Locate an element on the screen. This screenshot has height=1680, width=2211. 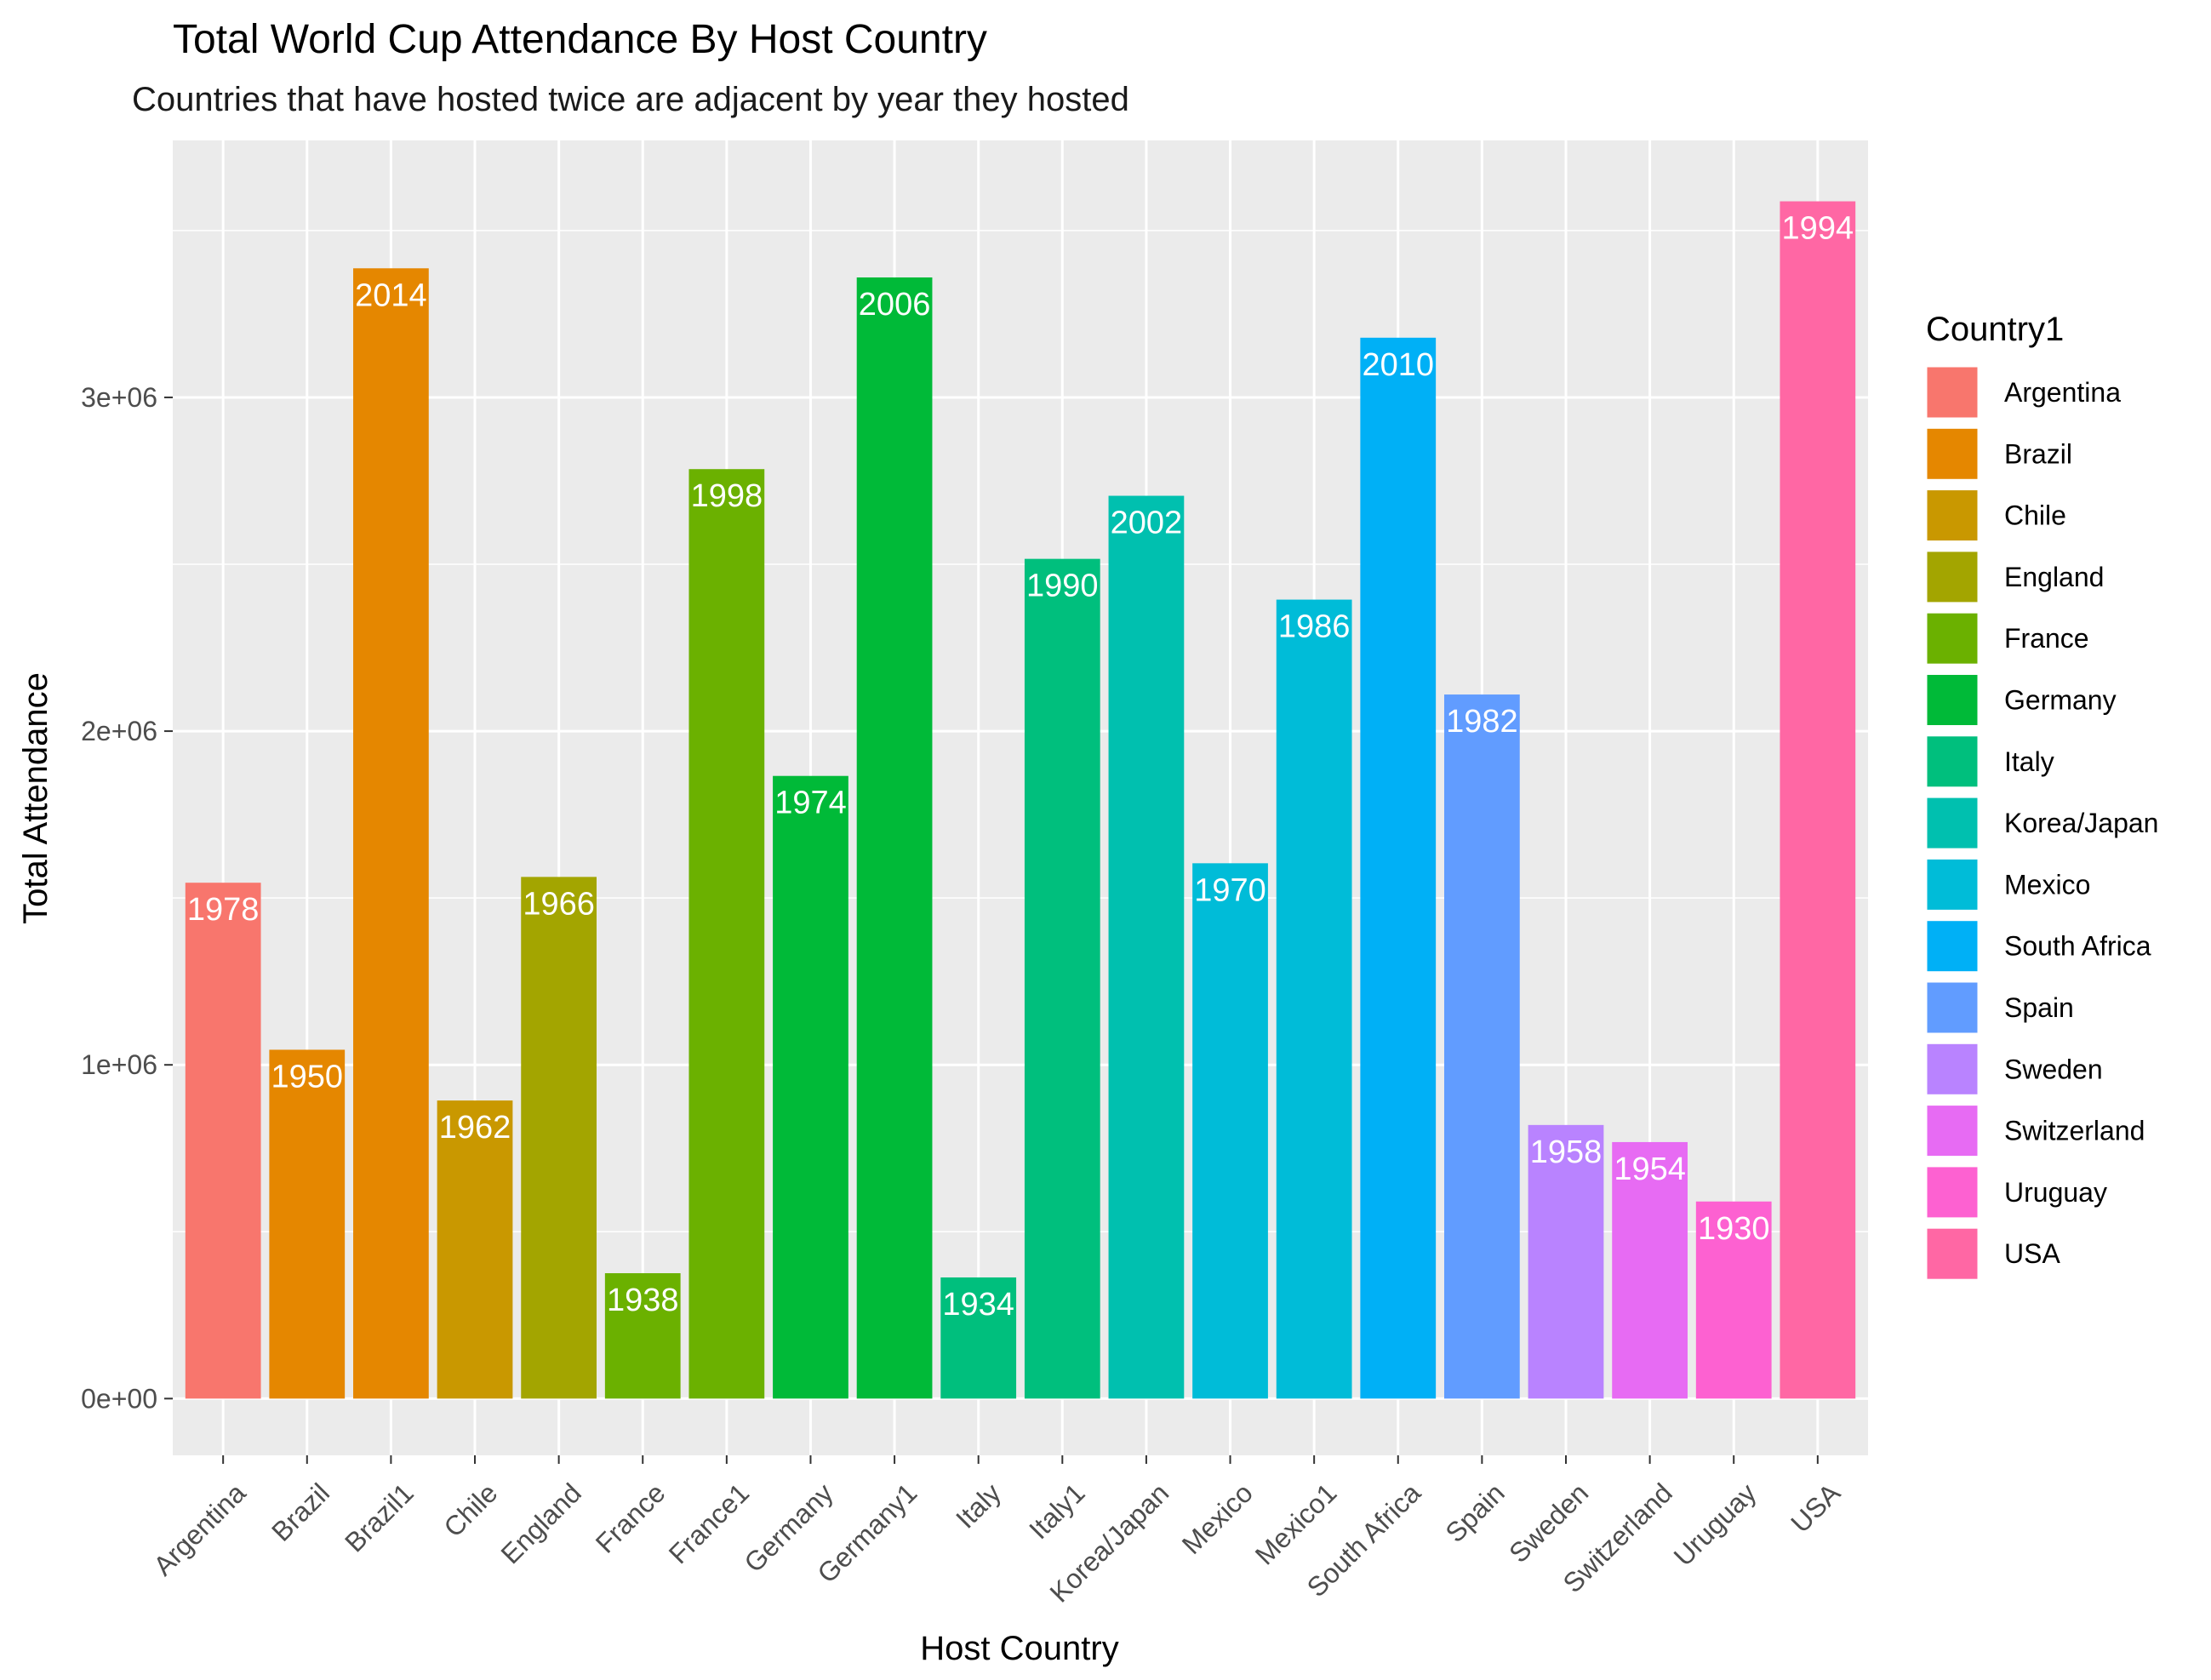
legend-label: Korea/Japan is located at coordinates (2081, 823).